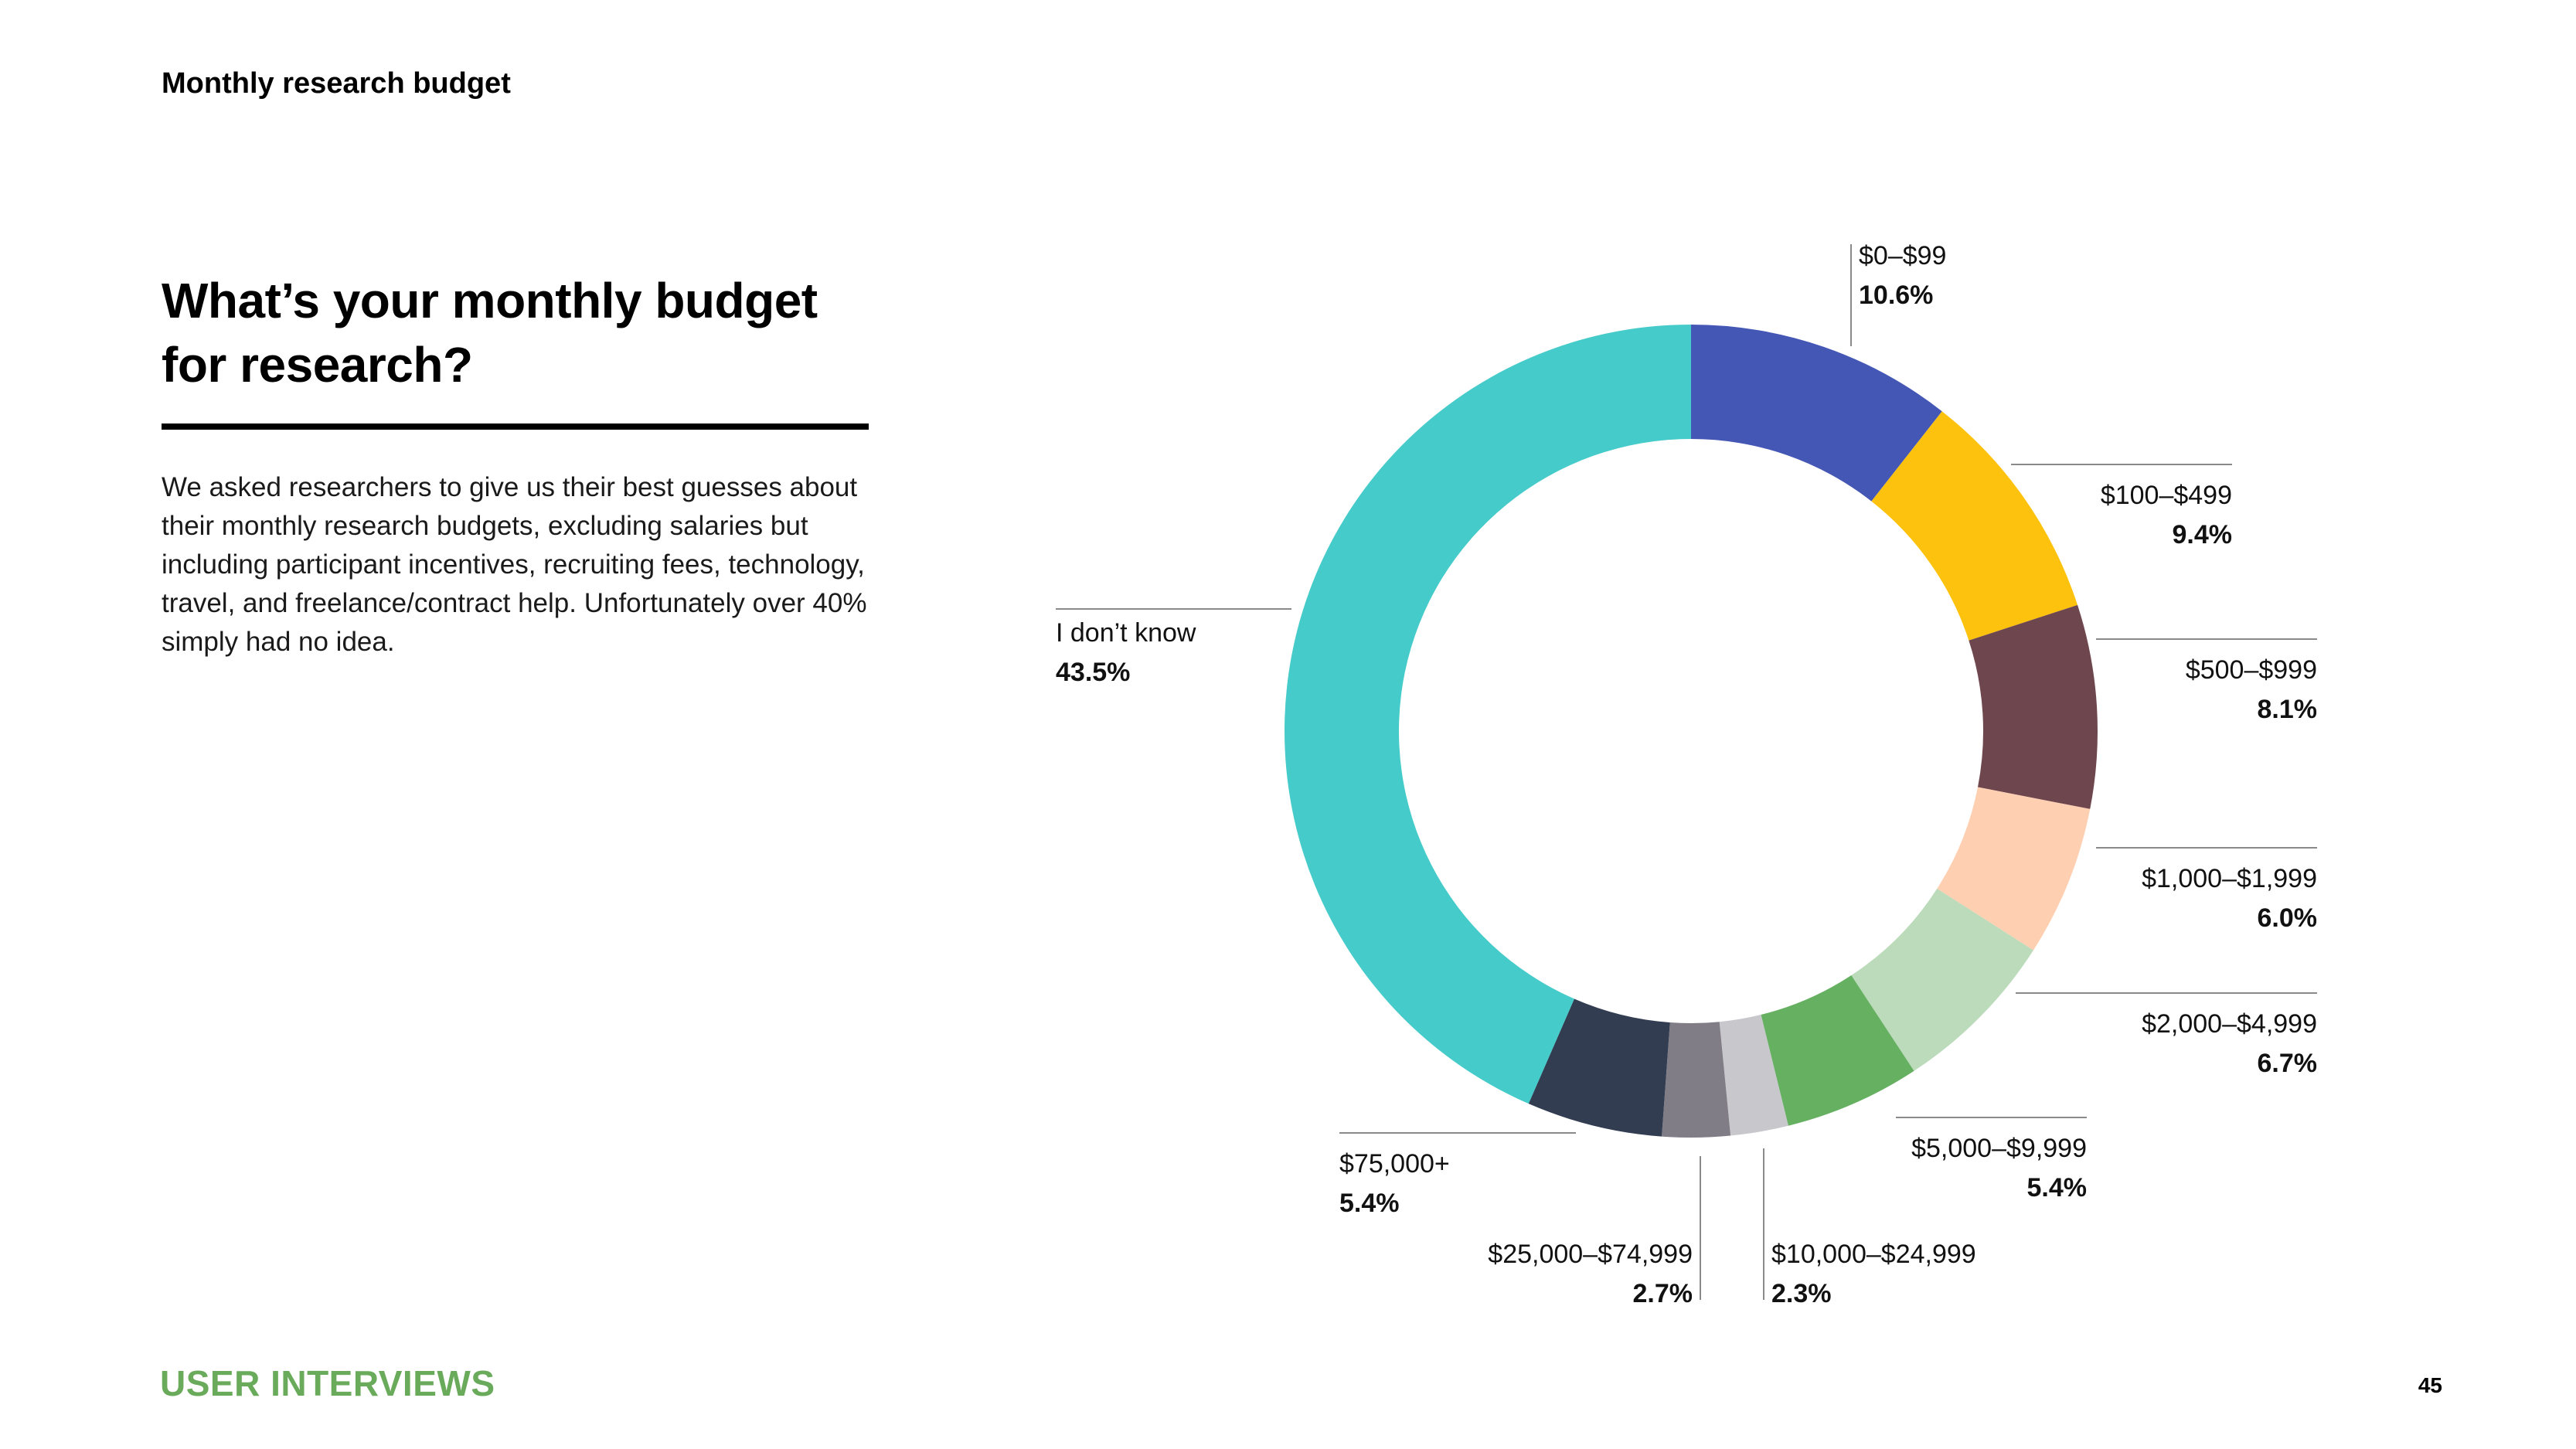 Image resolution: width=2576 pixels, height=1449 pixels. I want to click on slice-value-25-000-74-999: 2.7%, so click(1663, 1293).